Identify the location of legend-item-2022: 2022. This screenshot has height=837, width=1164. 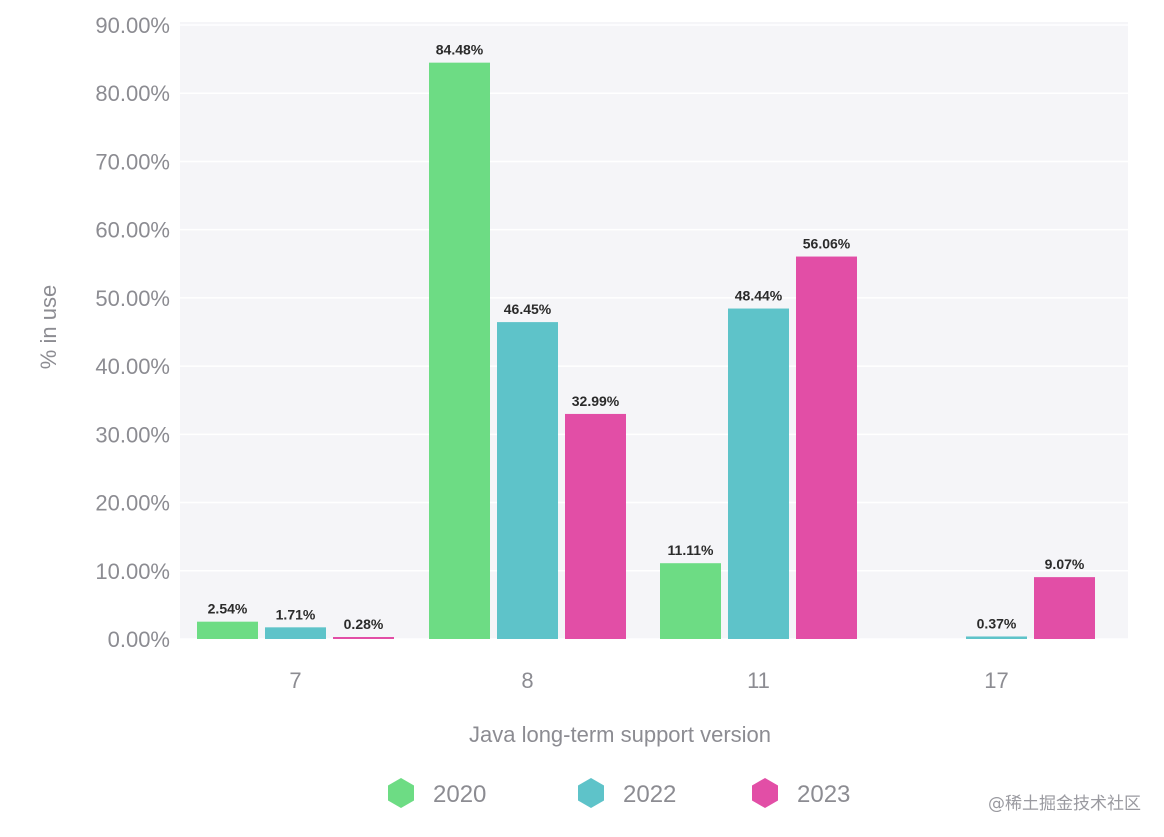
(627, 793).